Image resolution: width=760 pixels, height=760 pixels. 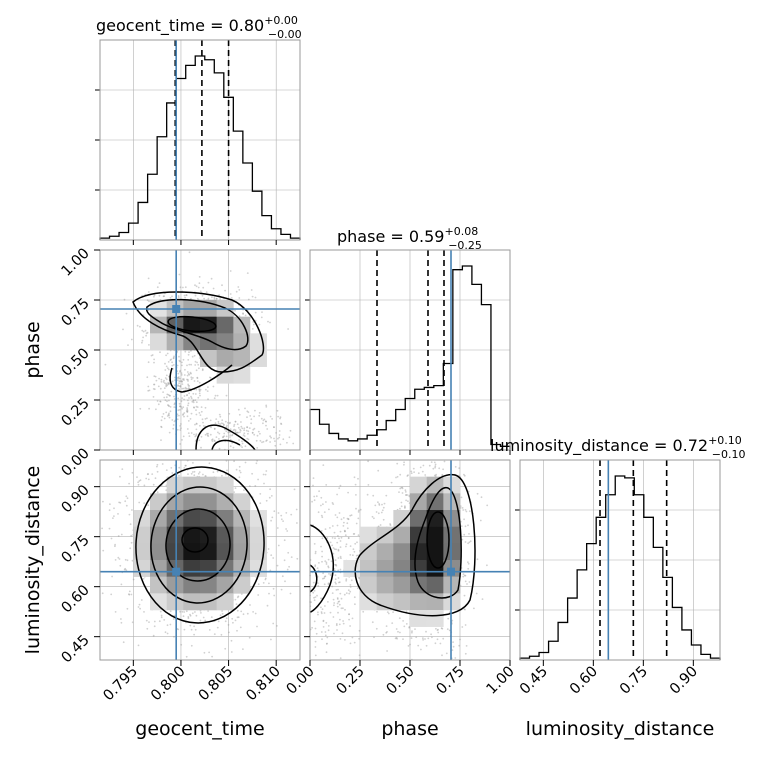 I want to click on title-phase: phase = 0.59+0.08 −0.25, so click(x=409, y=238).